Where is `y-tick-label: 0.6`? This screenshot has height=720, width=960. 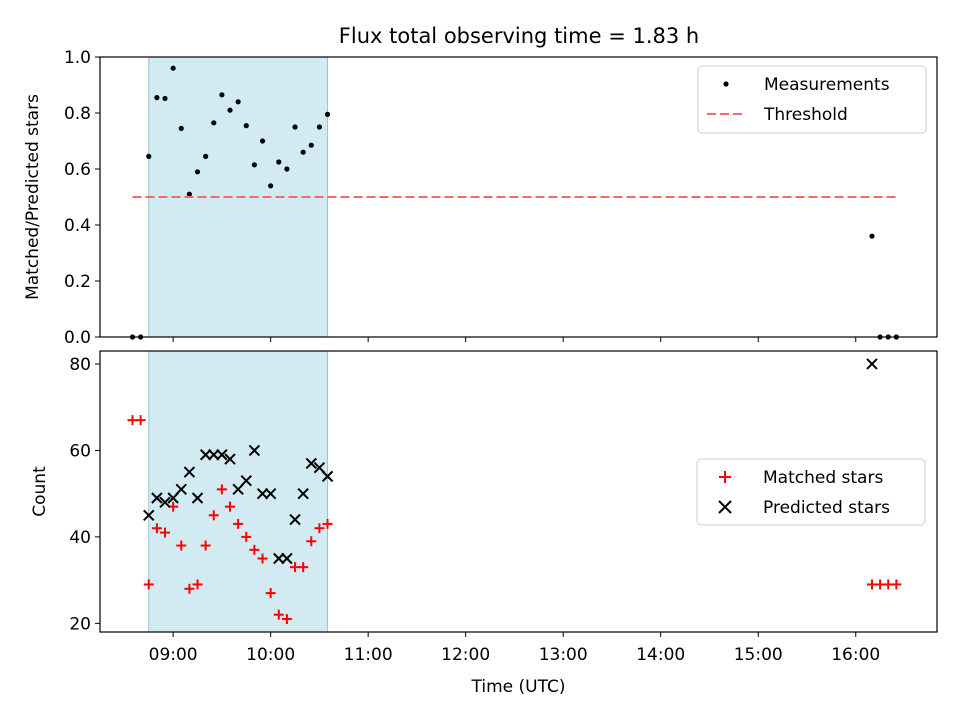
y-tick-label: 0.6 is located at coordinates (77, 170).